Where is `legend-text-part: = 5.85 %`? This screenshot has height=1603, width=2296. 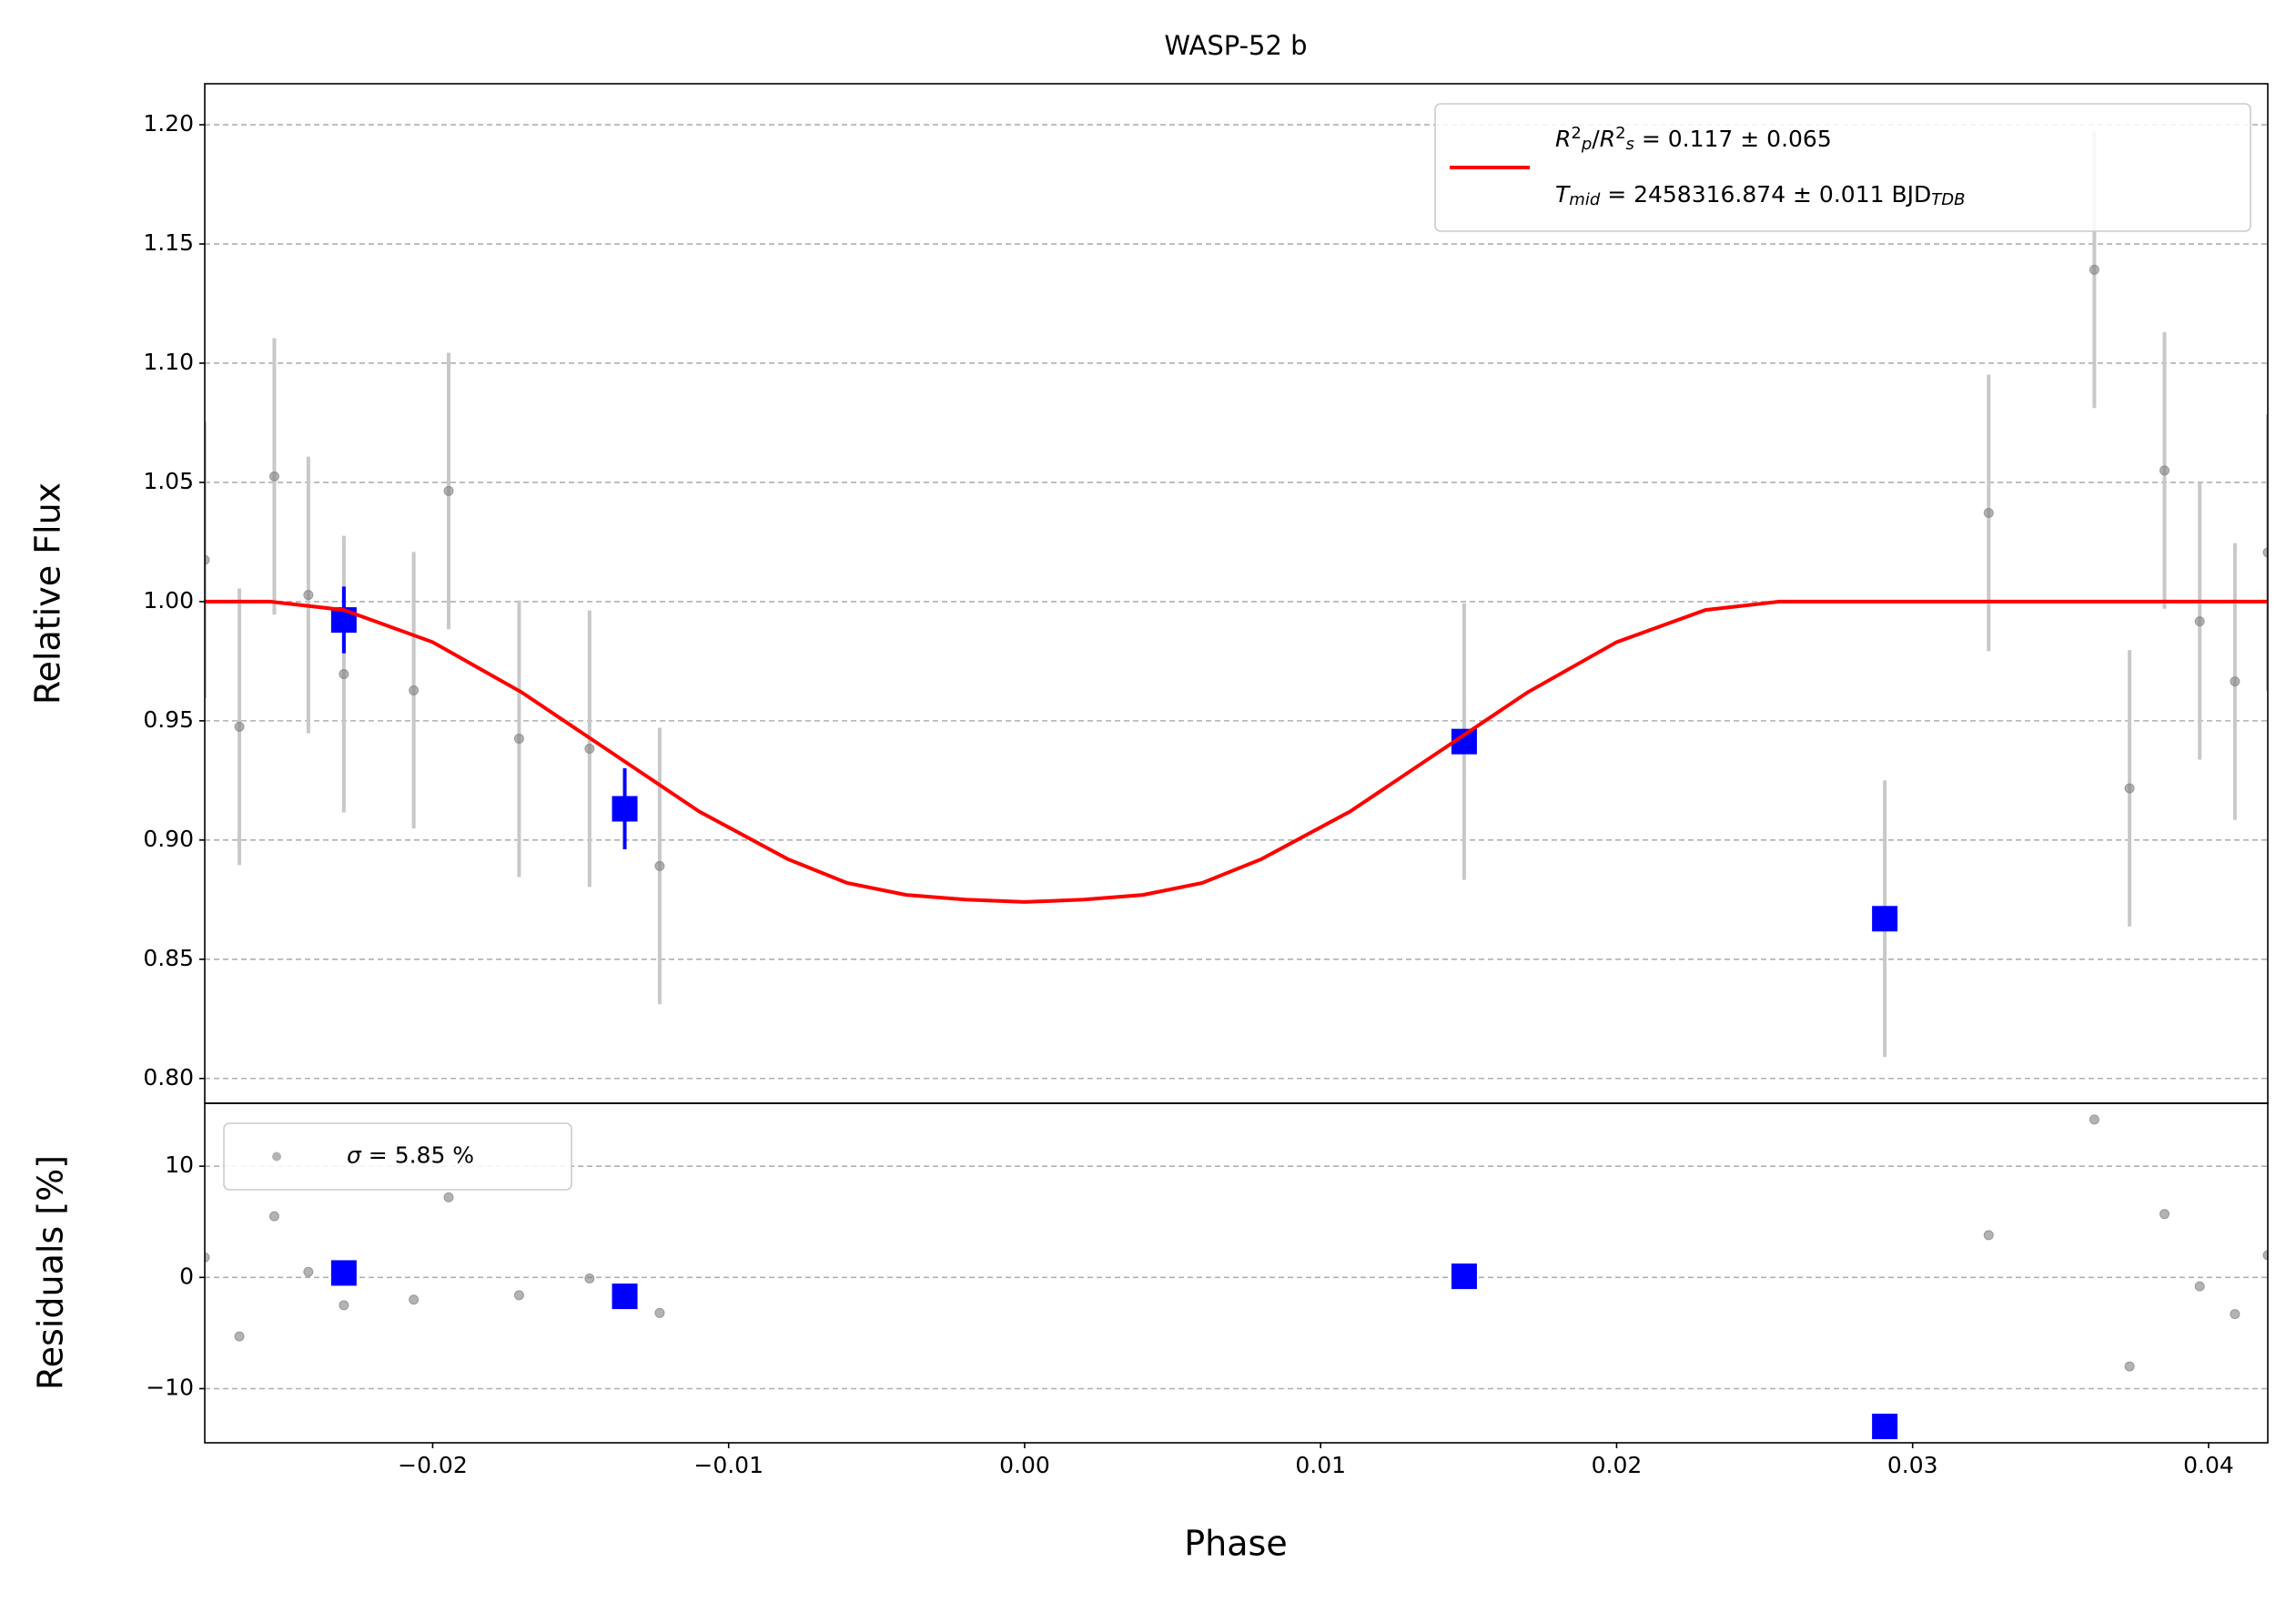
legend-text-part: = 5.85 % is located at coordinates (417, 1155).